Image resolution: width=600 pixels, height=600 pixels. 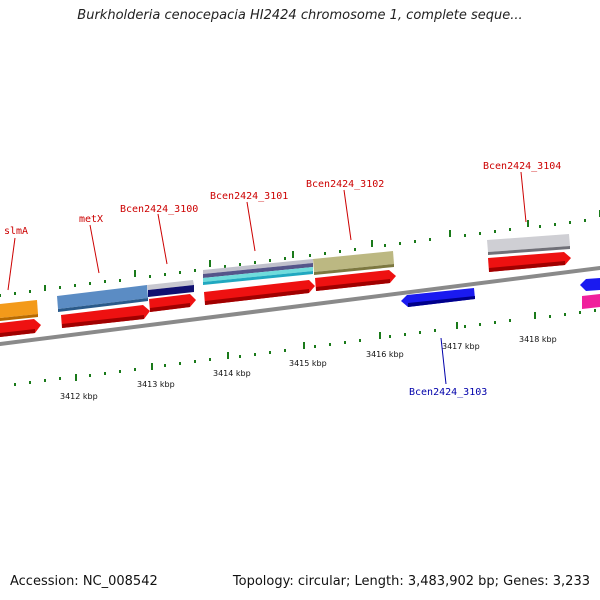 What do you see at coordinates (448, 392) in the screenshot?
I see `gene-label-3103: Bcen2424_3103` at bounding box center [448, 392].